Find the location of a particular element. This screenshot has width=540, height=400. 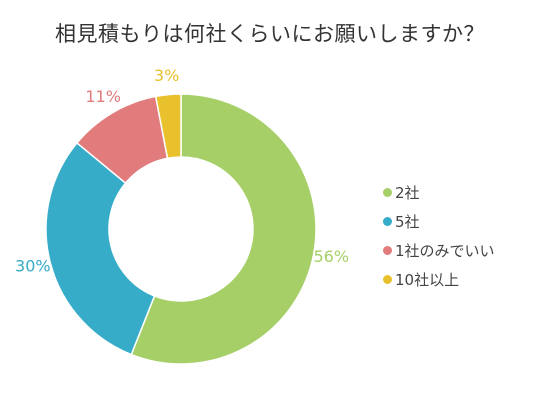

chart-legend: 2社 5社 1社のみでいい 10社以上 is located at coordinates (439, 236).